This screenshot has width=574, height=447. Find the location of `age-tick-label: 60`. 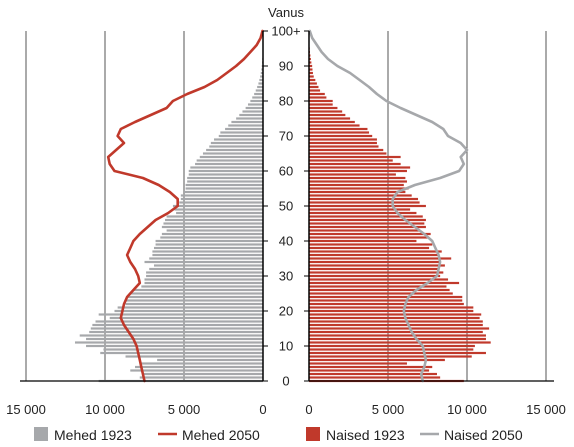

age-tick-label: 60 is located at coordinates (286, 171).